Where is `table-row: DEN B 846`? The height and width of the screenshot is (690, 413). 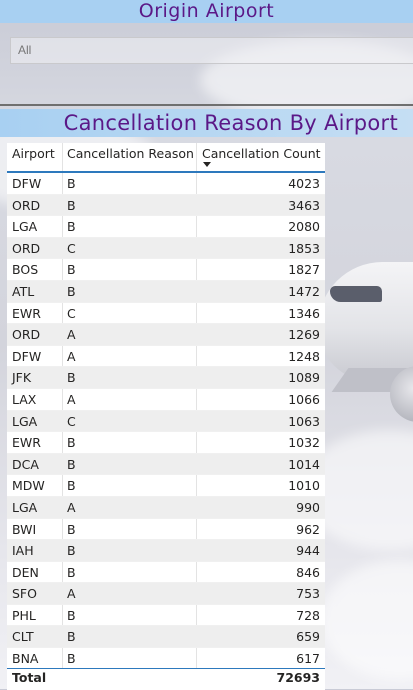 table-row: DEN B 846 is located at coordinates (166, 573).